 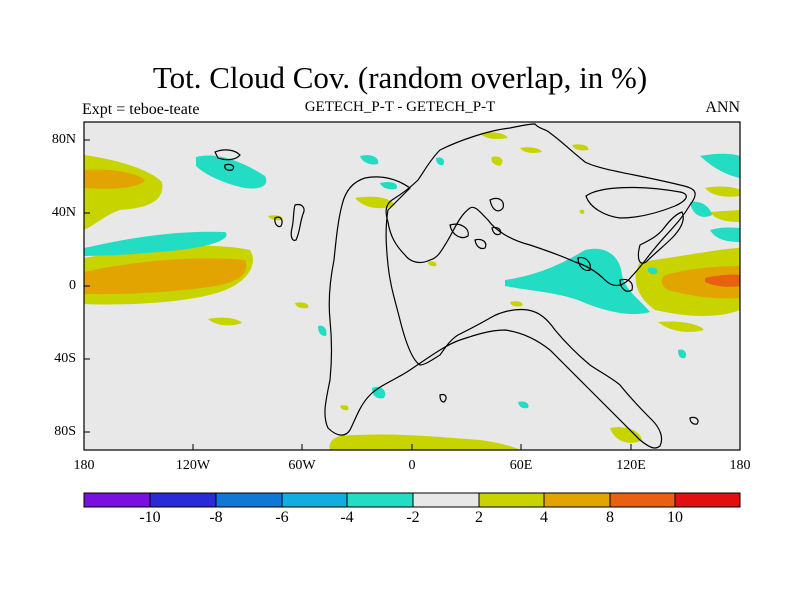 What do you see at coordinates (577, 281) in the screenshot?
I see `indian-ocean-negative` at bounding box center [577, 281].